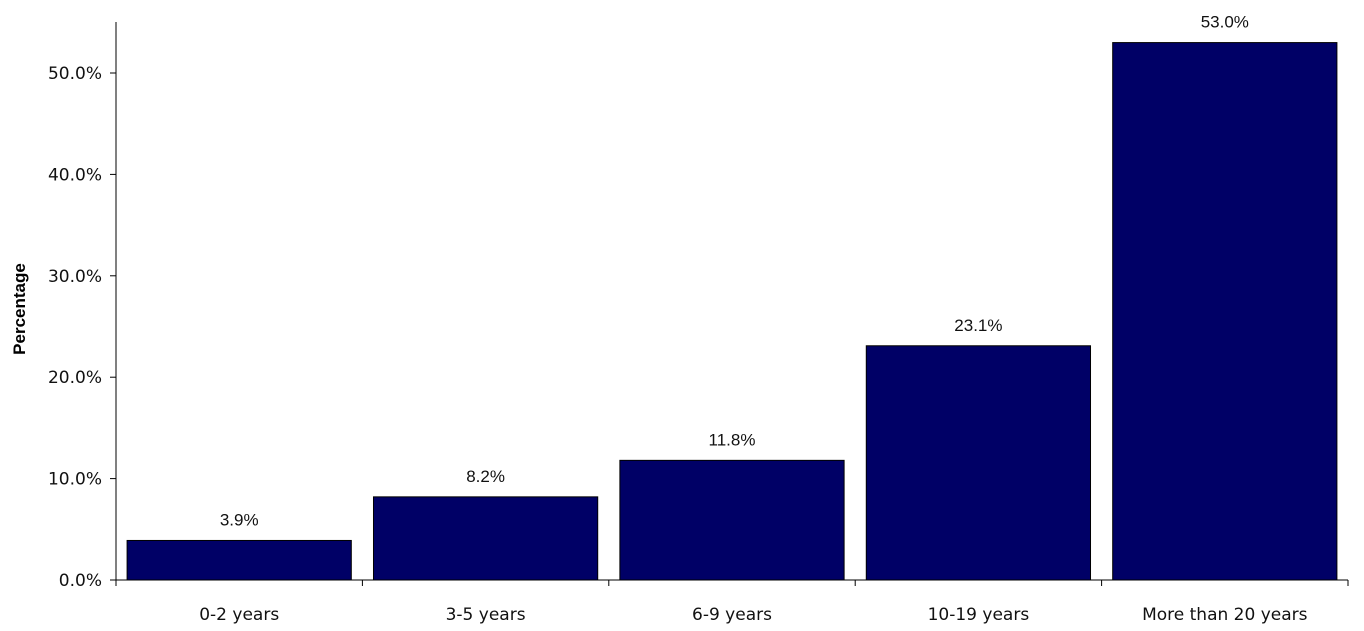 Image resolution: width=1364 pixels, height=631 pixels. Describe the element at coordinates (732, 439) in the screenshot. I see `data-label: 11.8%` at that location.